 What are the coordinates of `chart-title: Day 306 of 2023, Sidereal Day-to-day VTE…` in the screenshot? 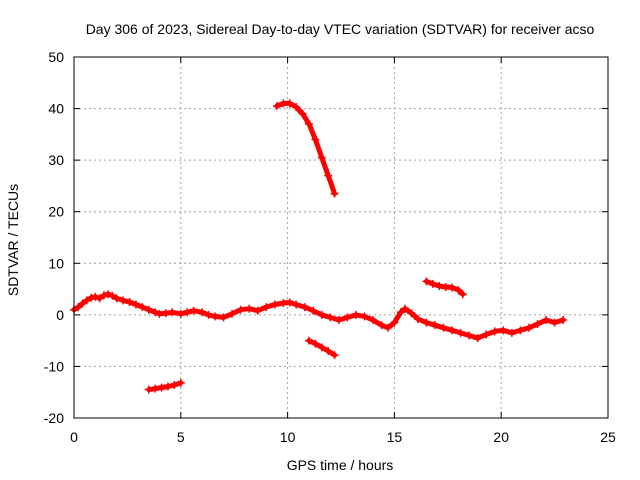 It's located at (340, 29).